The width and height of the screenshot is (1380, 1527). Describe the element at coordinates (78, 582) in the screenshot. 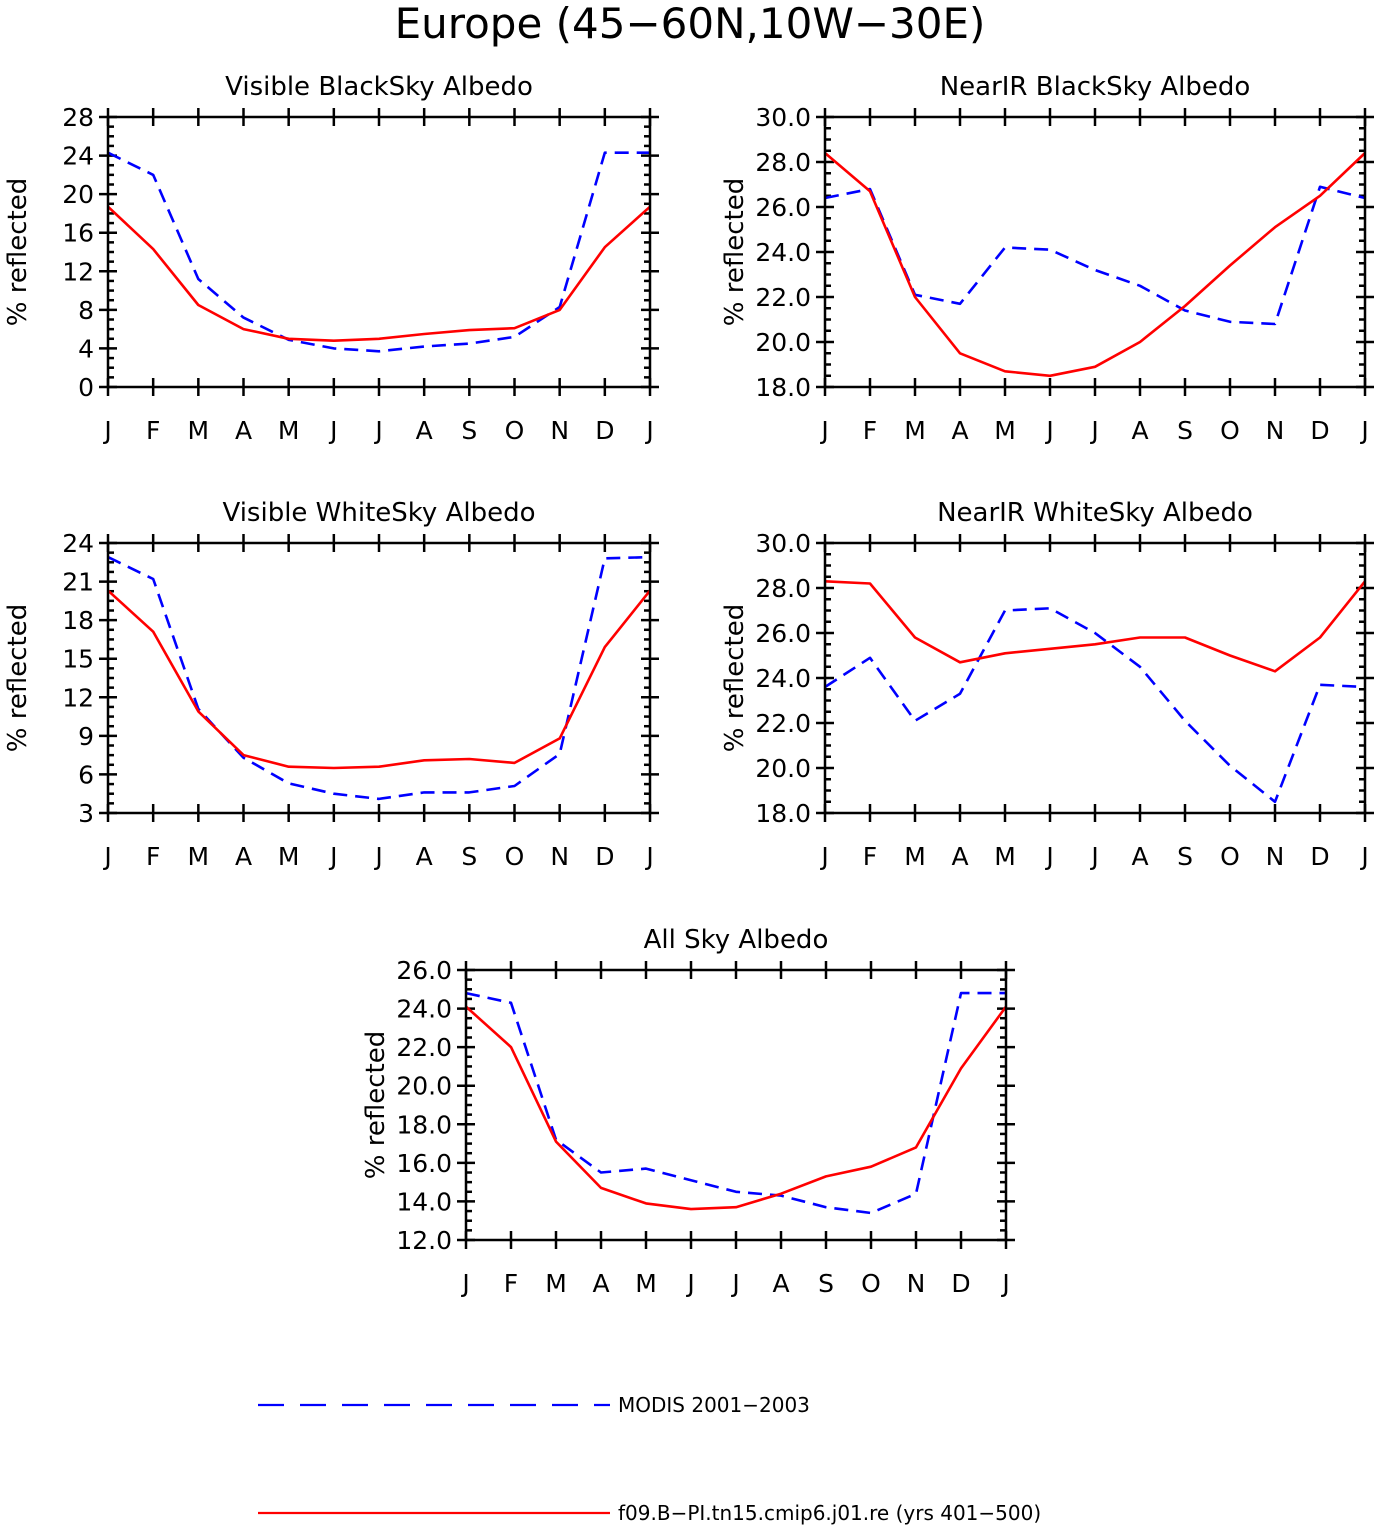

I see `y-tick-label: 21` at that location.